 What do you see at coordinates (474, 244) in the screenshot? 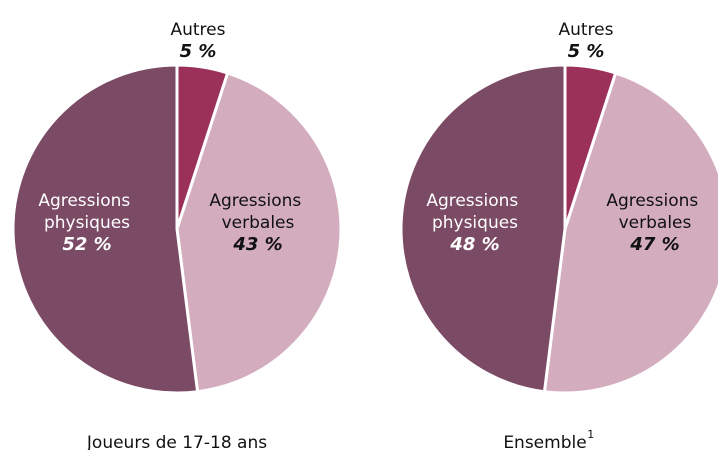
I see `value-label: 48 %` at bounding box center [474, 244].